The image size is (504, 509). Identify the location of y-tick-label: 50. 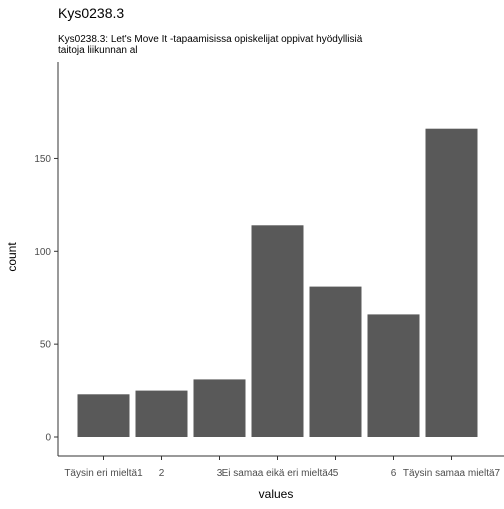
(46, 345).